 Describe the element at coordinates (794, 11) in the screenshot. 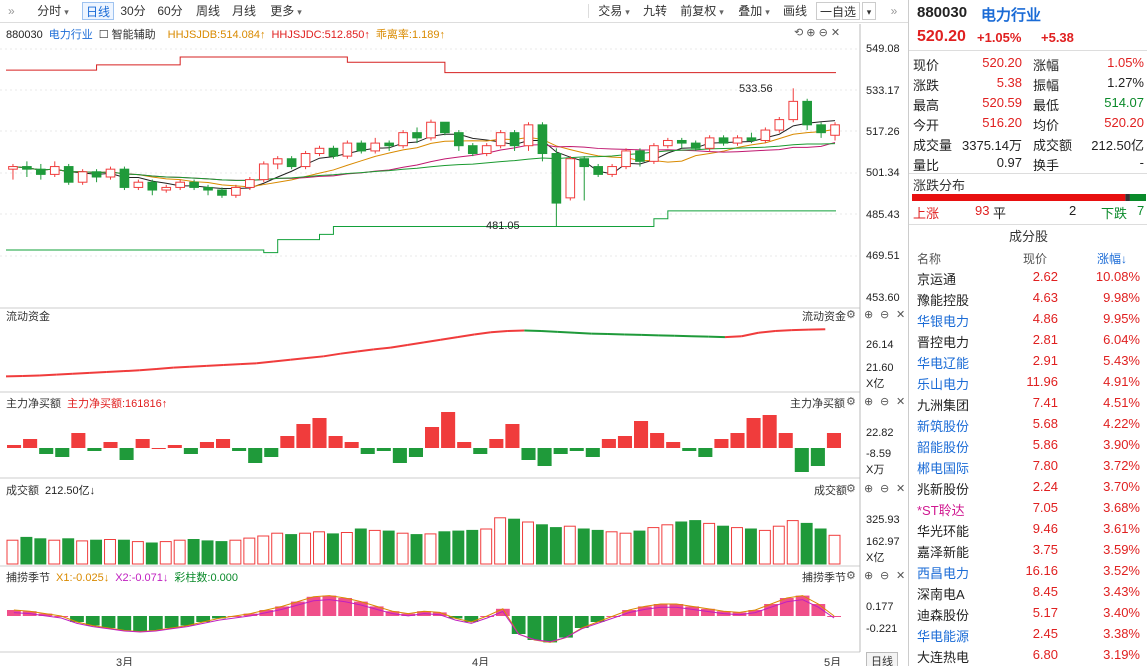

I see `draw-line-button: 画线` at that location.